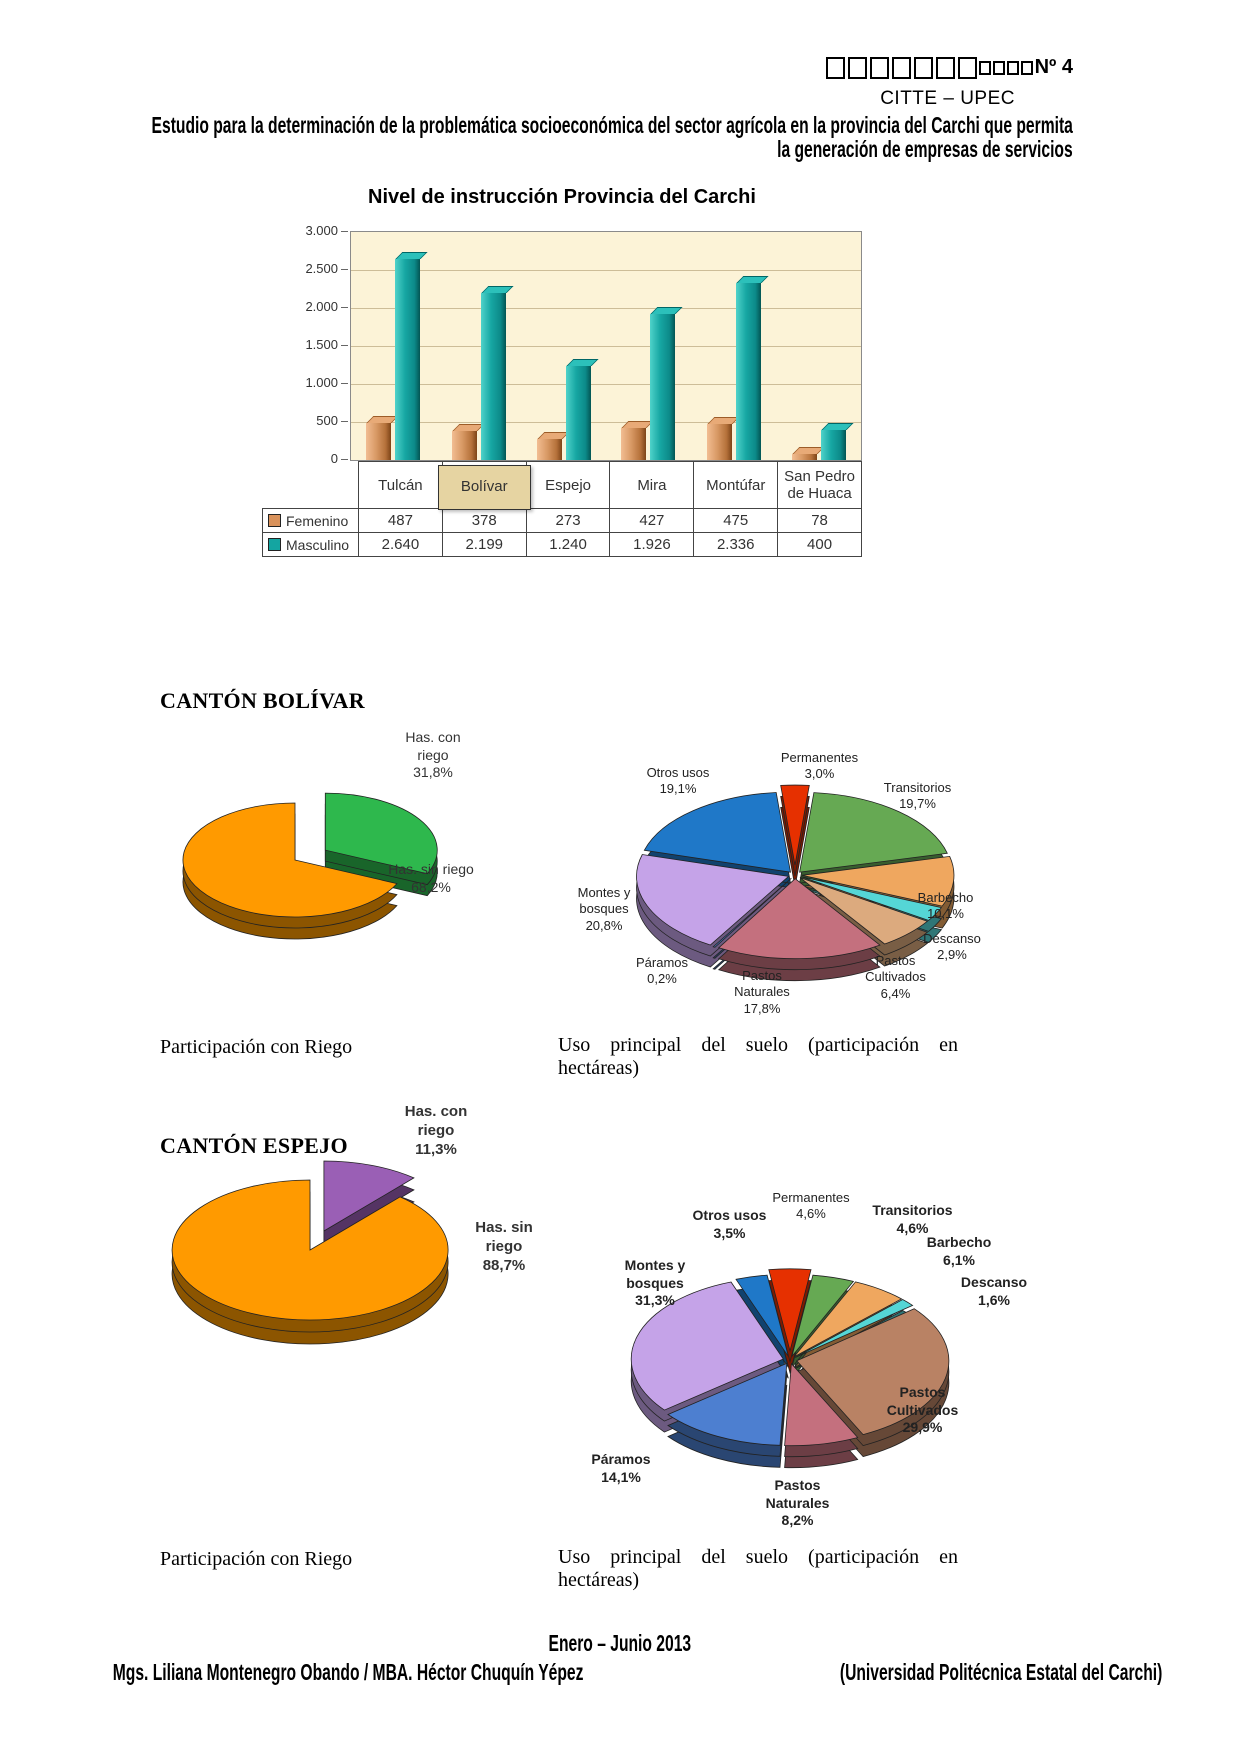 The height and width of the screenshot is (1754, 1240). What do you see at coordinates (925, 149) in the screenshot?
I see `study-title-line2: la generación de empresas de servicios` at bounding box center [925, 149].